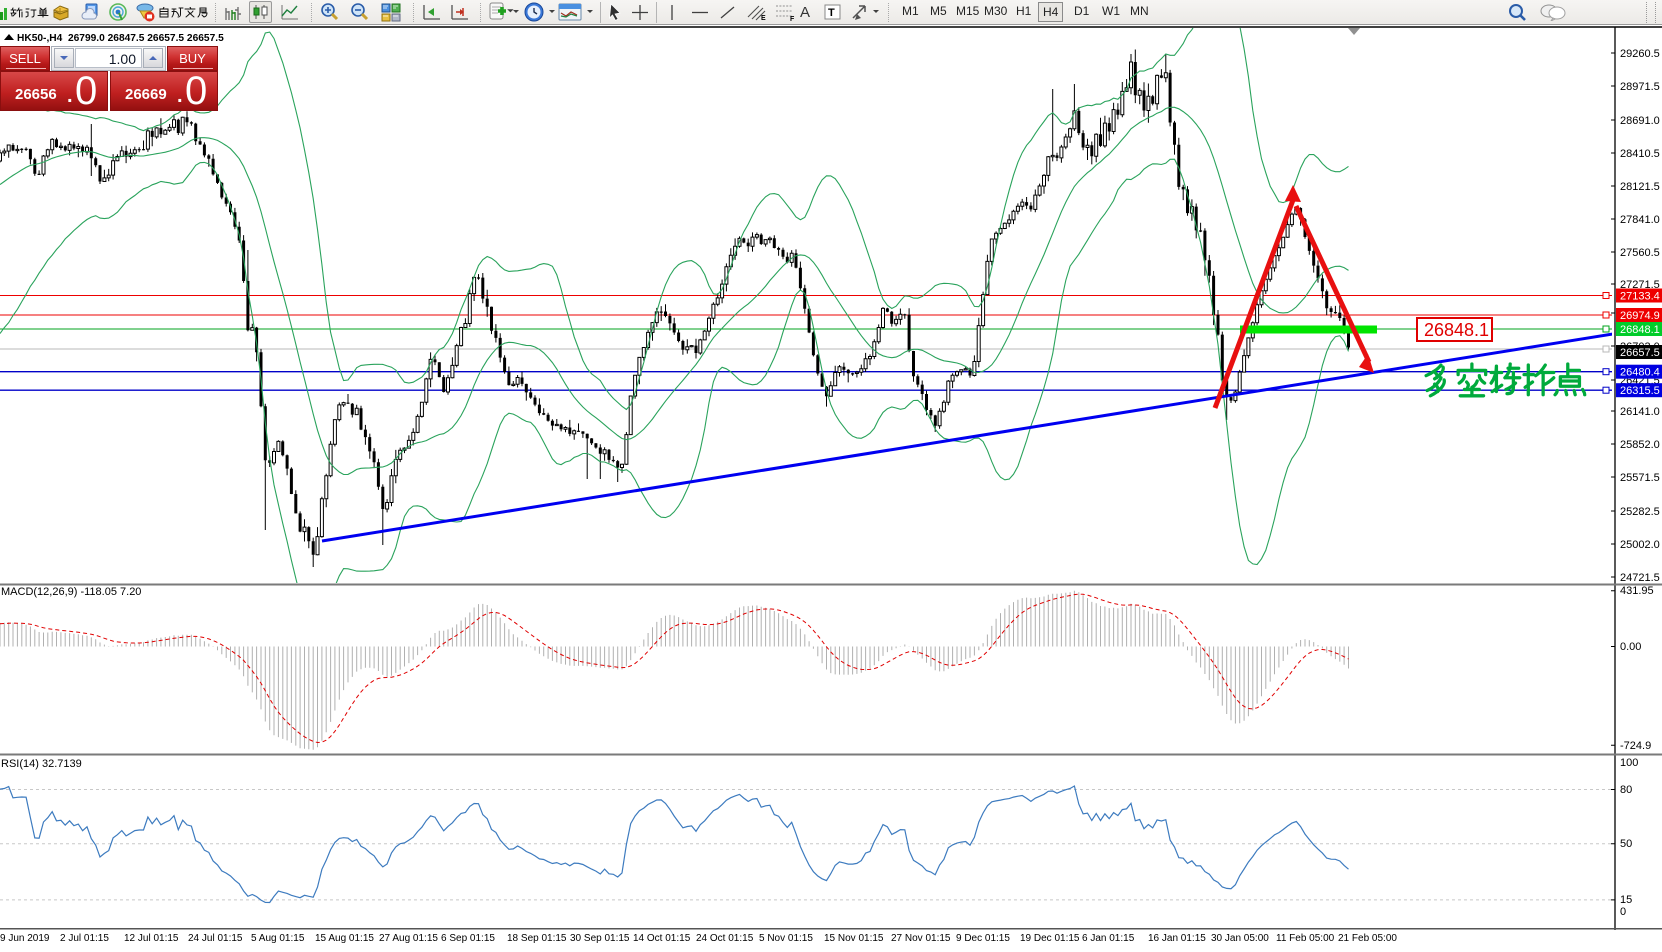  What do you see at coordinates (786, 938) in the screenshot?
I see `svg-text: 5 Nov 01:15` at bounding box center [786, 938].